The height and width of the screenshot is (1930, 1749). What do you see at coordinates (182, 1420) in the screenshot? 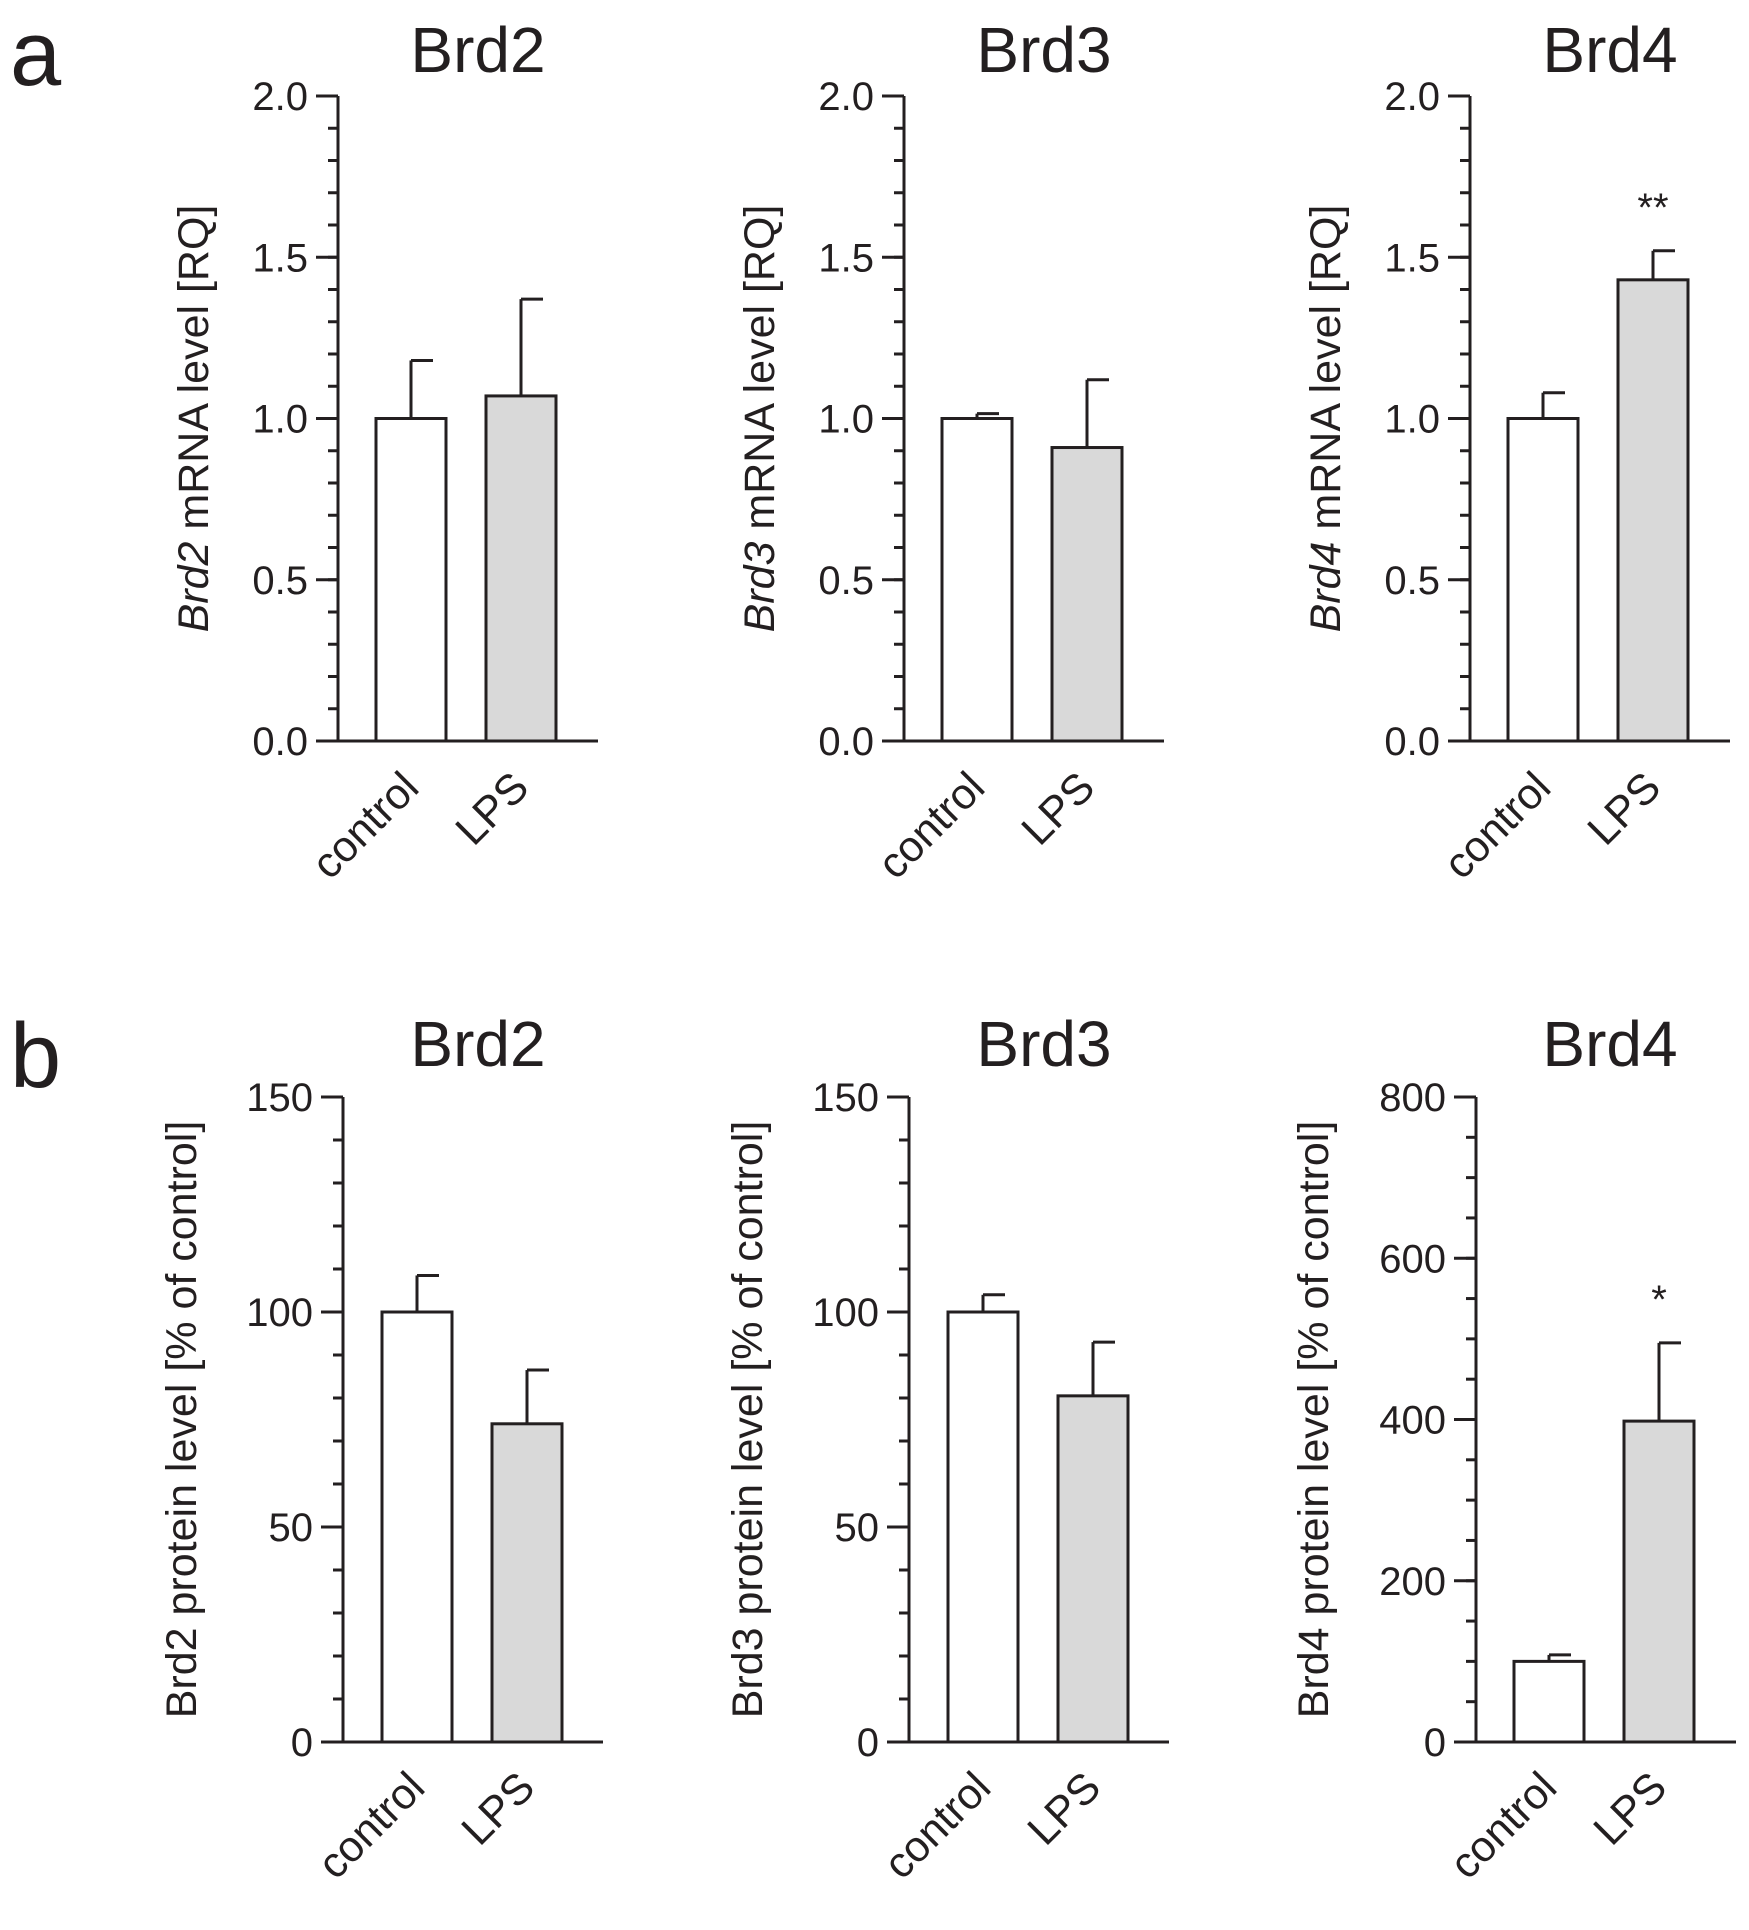
I see `y-axis-label: Brd2 protein level [% of control]` at bounding box center [182, 1420].